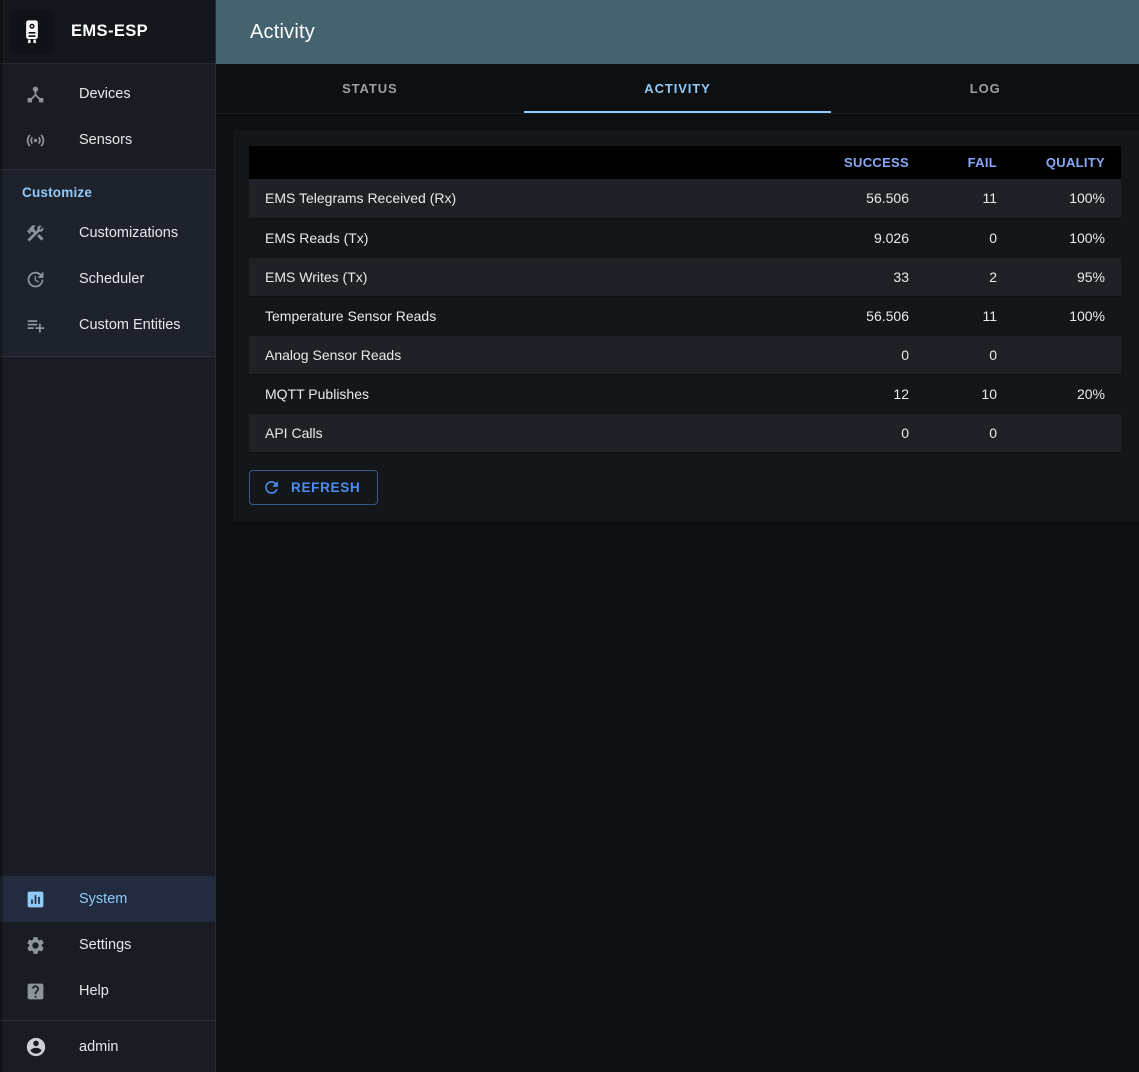  I want to click on sidebar-item-sensors: Sensors, so click(107, 140).